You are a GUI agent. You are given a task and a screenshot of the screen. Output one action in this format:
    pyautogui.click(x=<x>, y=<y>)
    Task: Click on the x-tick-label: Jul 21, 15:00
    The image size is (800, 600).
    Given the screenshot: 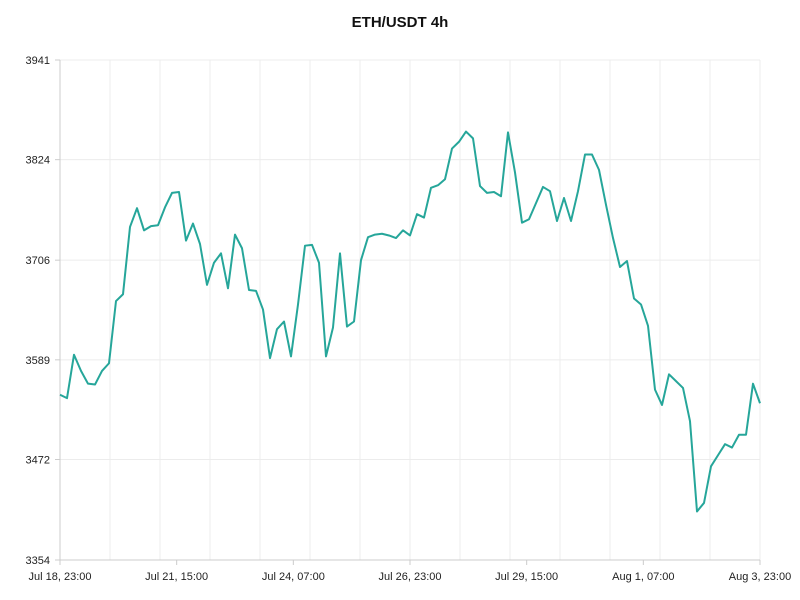 What is the action you would take?
    pyautogui.click(x=176, y=577)
    